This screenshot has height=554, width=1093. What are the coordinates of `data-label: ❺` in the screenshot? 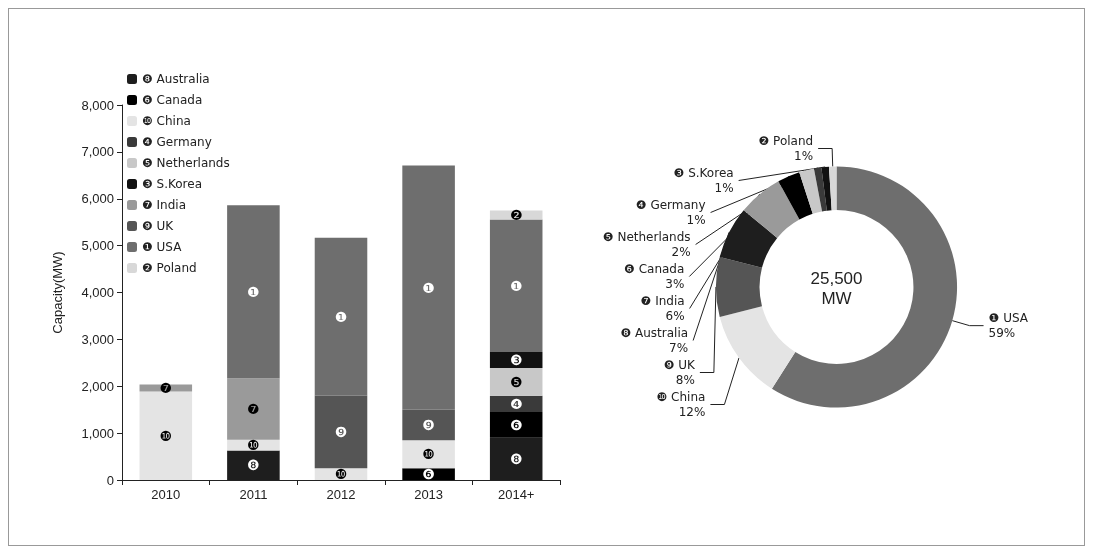 It's located at (516, 381).